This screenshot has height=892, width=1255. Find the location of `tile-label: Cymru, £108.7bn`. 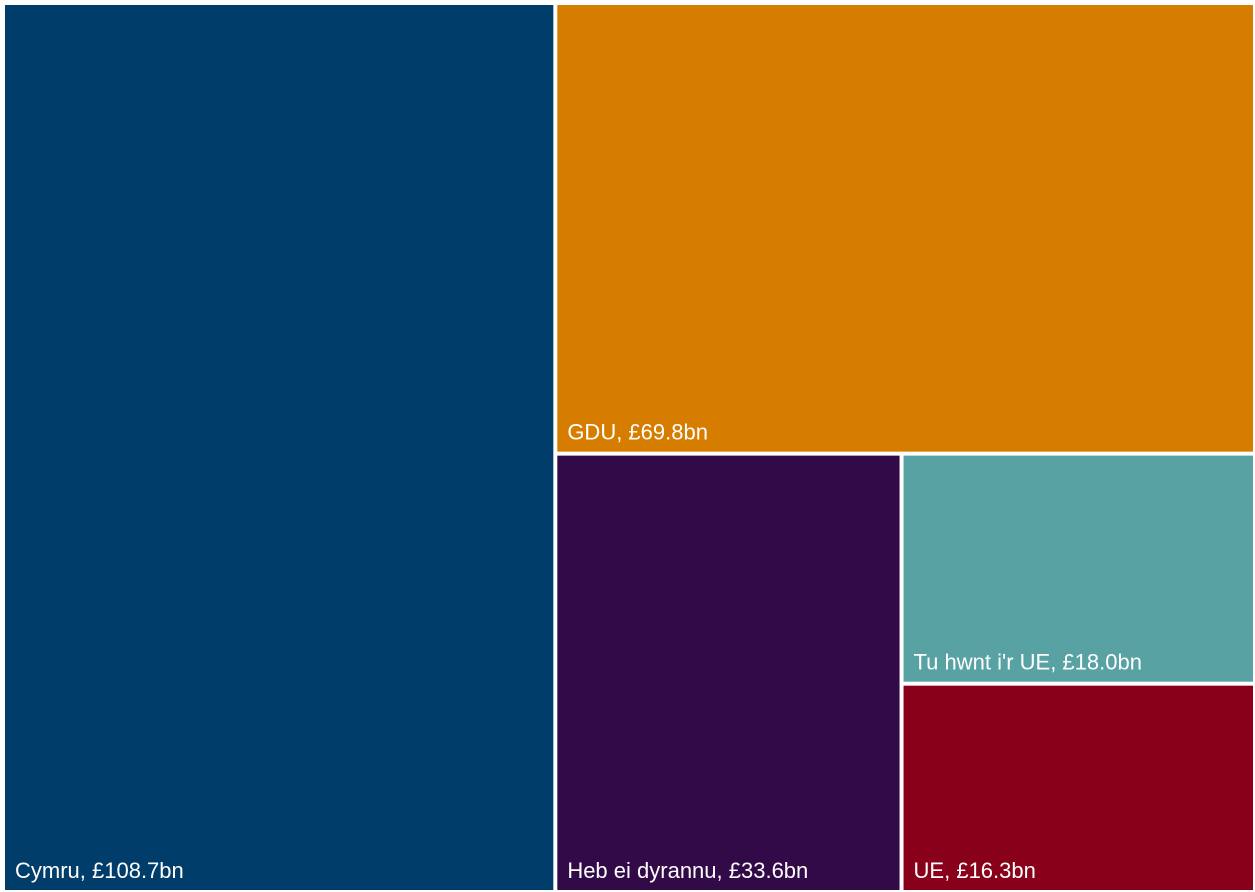

tile-label: Cymru, £108.7bn is located at coordinates (99, 870).